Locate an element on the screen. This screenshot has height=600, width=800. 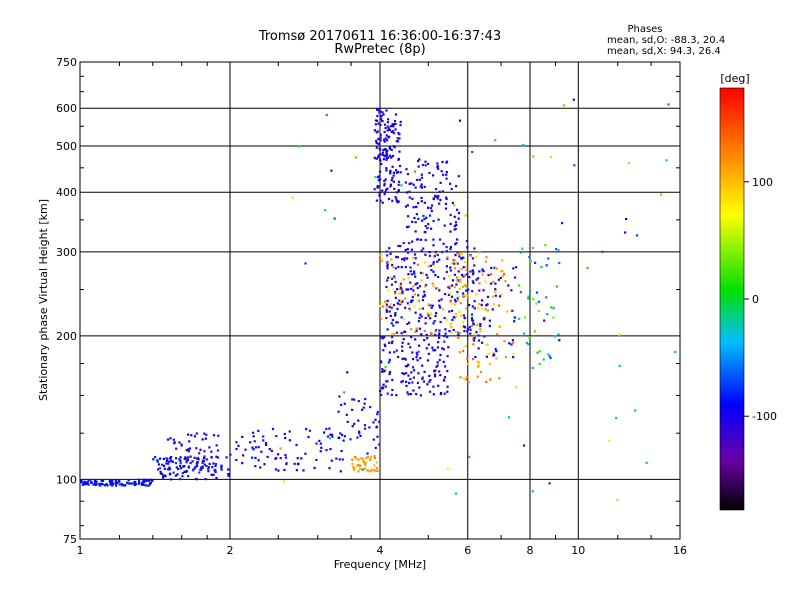
colorbar-tick-label: 100 is located at coordinates (762, 182).